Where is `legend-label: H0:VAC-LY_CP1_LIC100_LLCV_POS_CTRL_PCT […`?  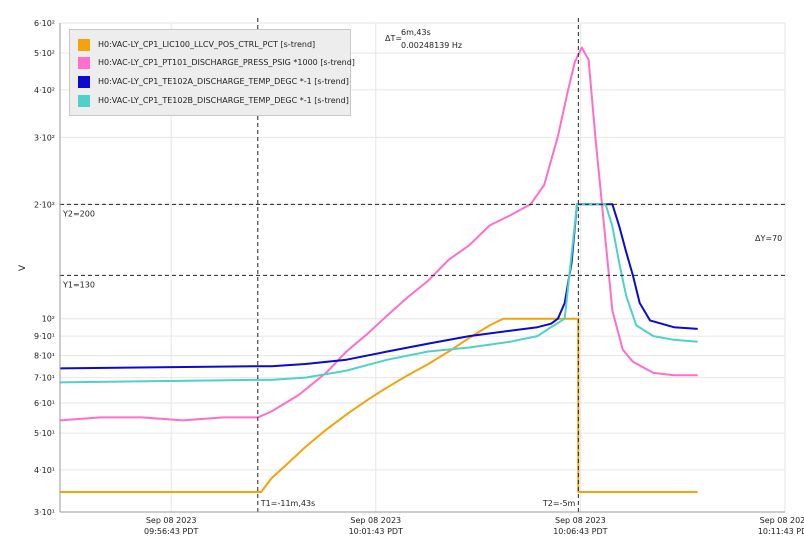 legend-label: H0:VAC-LY_CP1_LIC100_LLCV_POS_CTRL_PCT [… is located at coordinates (207, 44).